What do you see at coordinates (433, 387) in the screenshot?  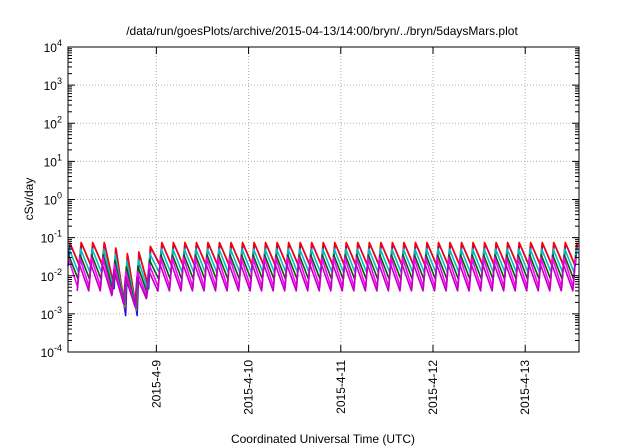 I see `x-tick-label: 2015-4-12` at bounding box center [433, 387].